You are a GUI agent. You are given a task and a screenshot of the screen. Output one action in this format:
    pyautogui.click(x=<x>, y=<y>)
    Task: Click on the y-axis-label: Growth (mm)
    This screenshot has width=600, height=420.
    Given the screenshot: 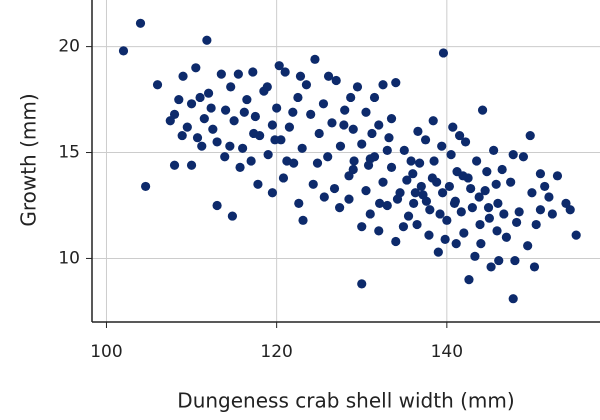 What is the action you would take?
    pyautogui.click(x=29, y=159)
    